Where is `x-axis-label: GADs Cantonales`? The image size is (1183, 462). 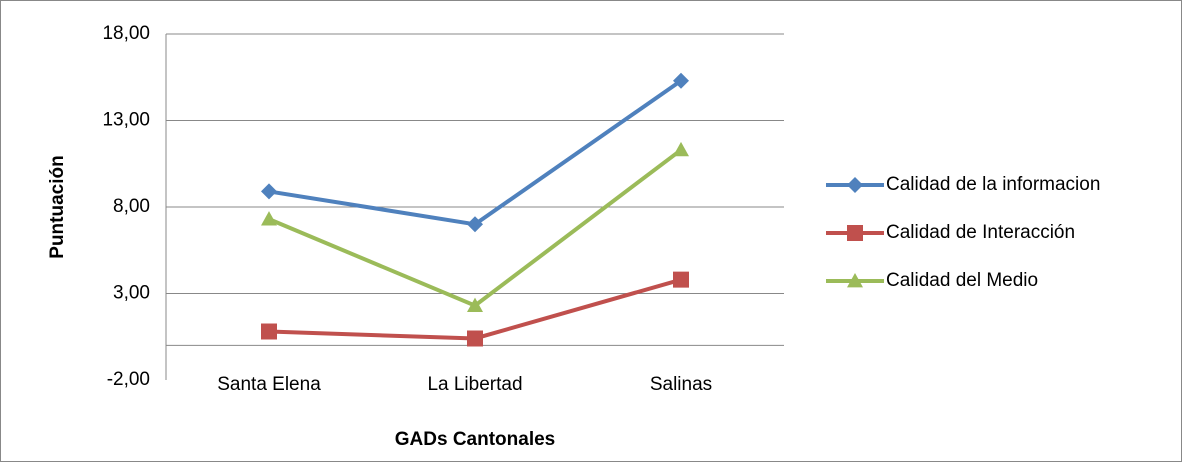 x-axis-label: GADs Cantonales is located at coordinates (475, 439).